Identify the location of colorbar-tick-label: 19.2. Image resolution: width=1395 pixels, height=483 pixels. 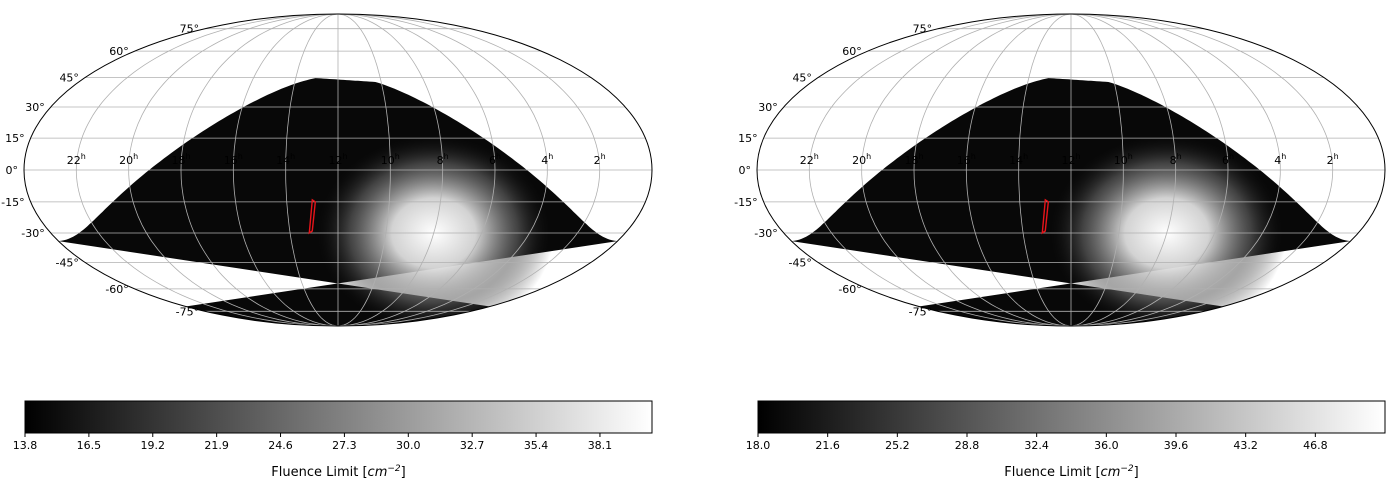
(153, 445).